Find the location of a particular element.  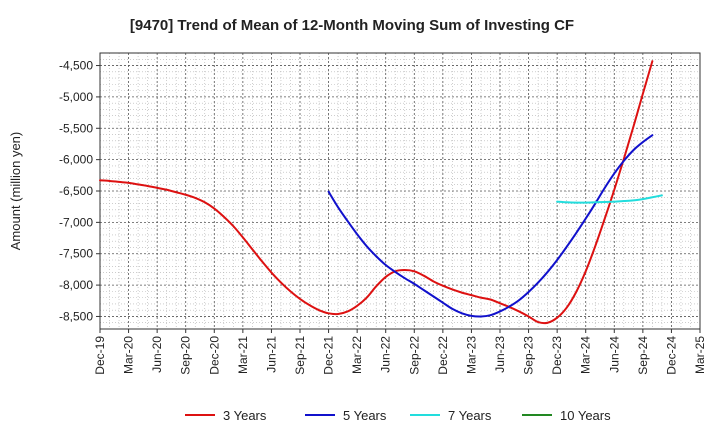

x-tick-label: Sep-23 is located at coordinates (529, 355).